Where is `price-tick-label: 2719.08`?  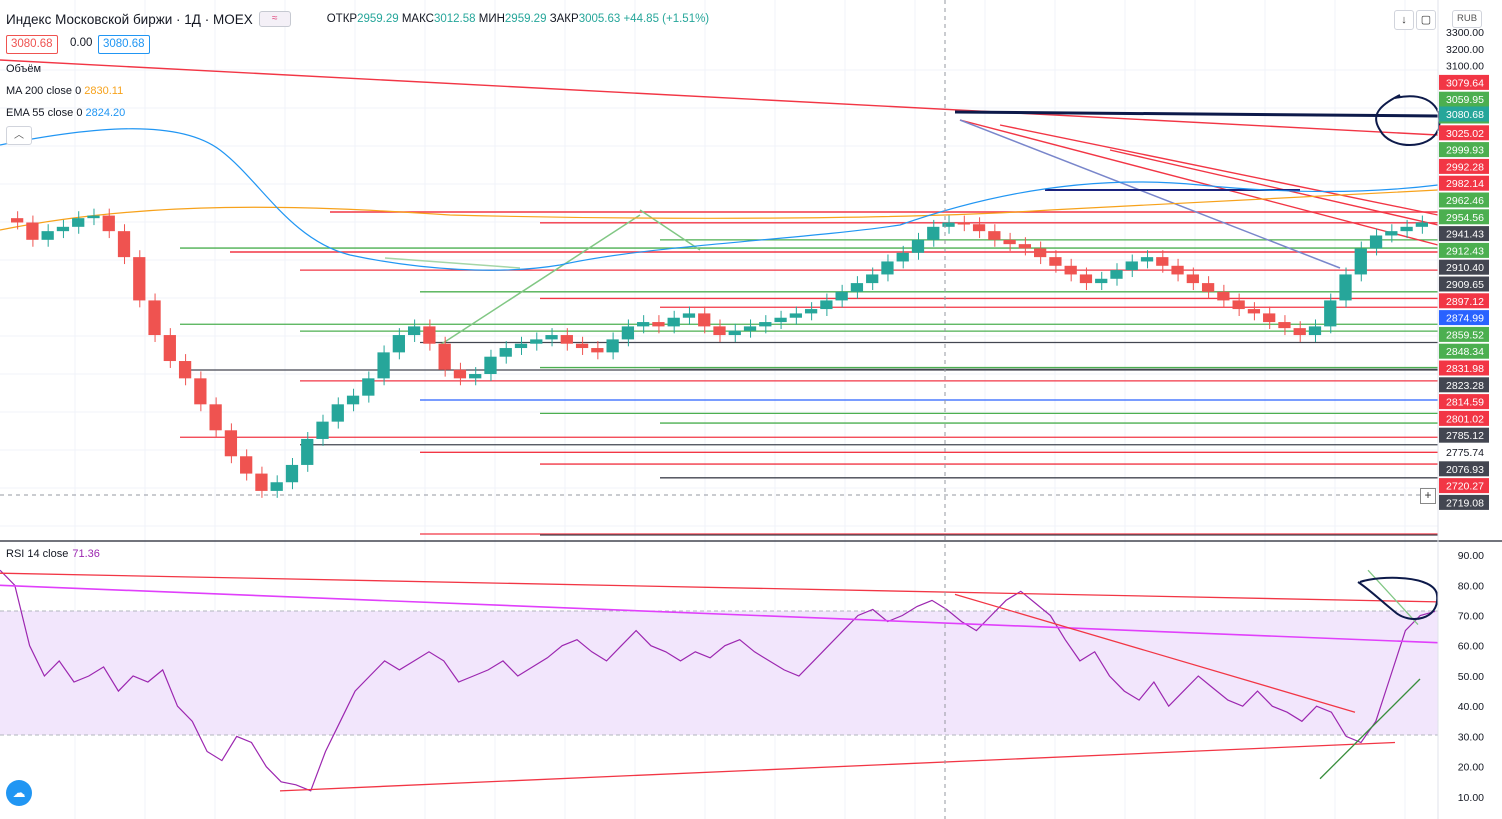 price-tick-label: 2719.08 is located at coordinates (1465, 503).